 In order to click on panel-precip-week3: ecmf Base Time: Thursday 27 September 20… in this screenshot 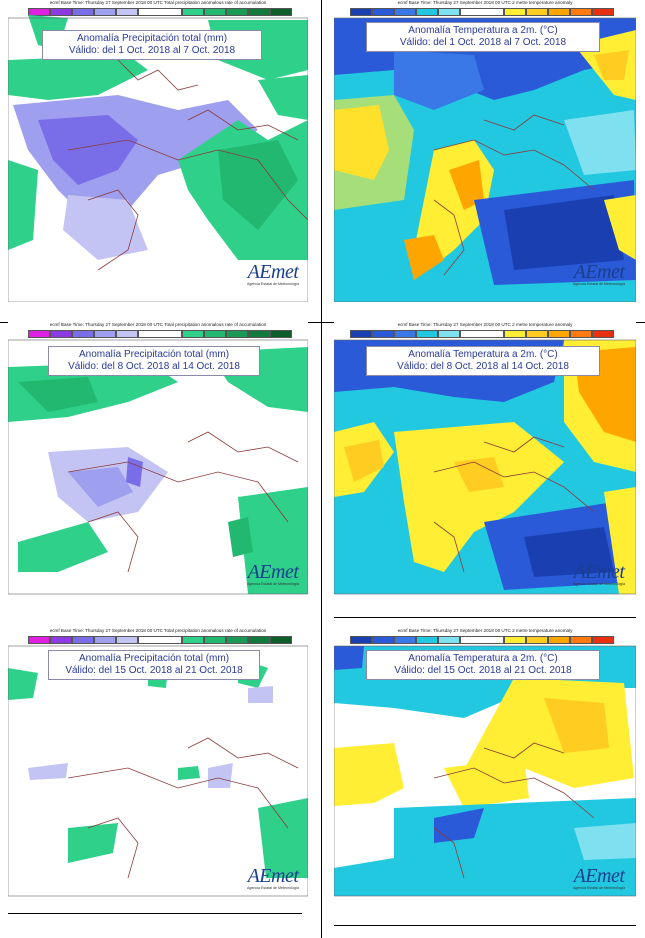, I will do `click(158, 763)`.